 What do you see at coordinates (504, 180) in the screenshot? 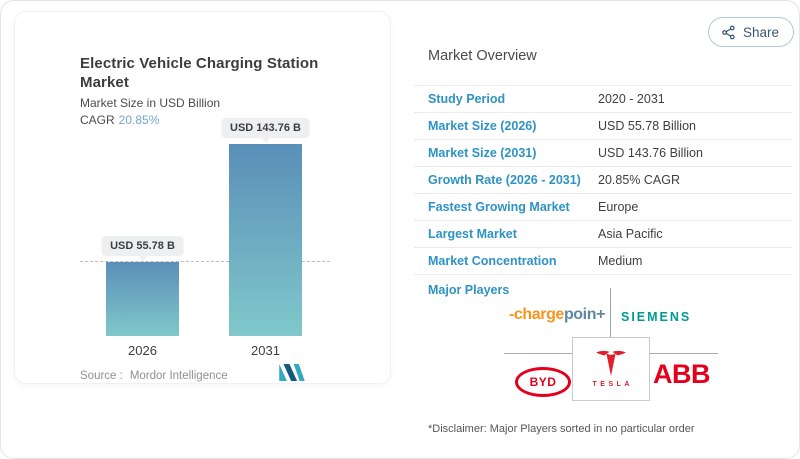
I see `row-label: Growth Rate (2026 - 2031)` at bounding box center [504, 180].